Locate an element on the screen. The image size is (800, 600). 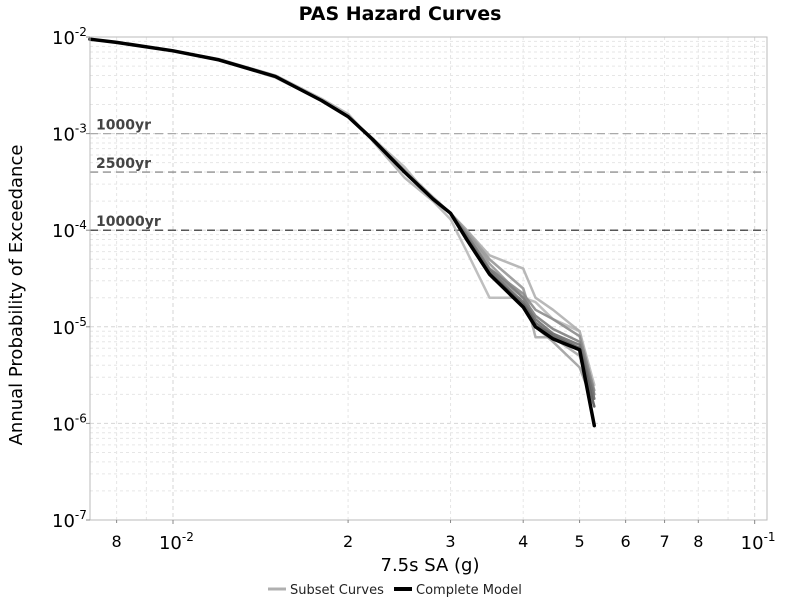
chart-title: PAS Hazard Curves is located at coordinates (400, 14).